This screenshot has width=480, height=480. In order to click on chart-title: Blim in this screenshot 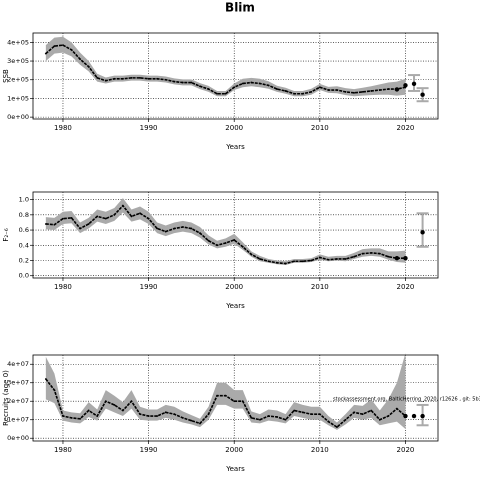, I will do `click(240, 8)`.